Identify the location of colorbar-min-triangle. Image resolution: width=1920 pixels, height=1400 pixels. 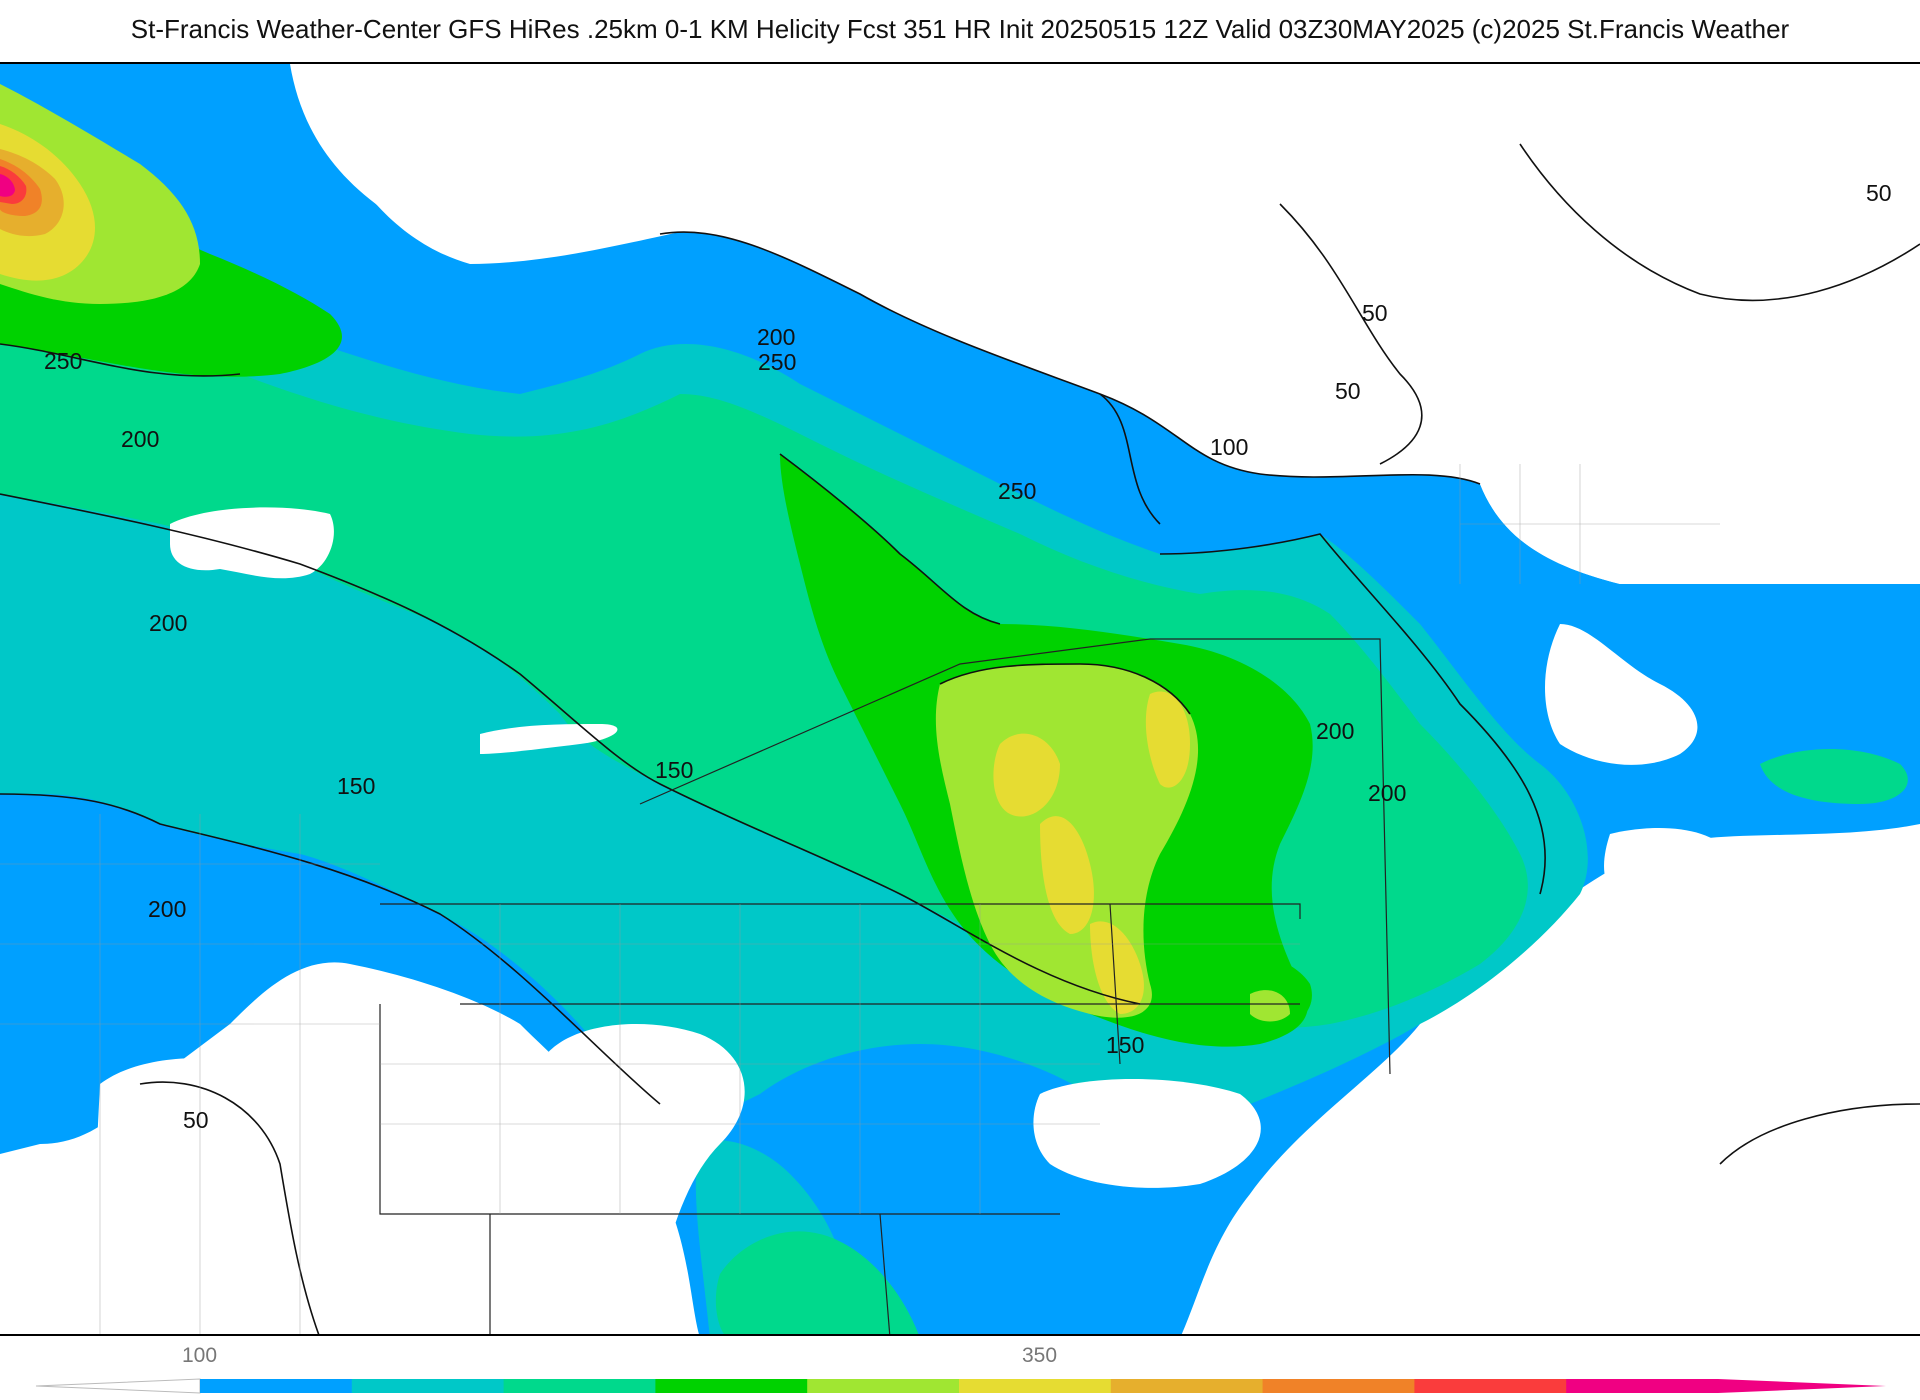
(118, 1386).